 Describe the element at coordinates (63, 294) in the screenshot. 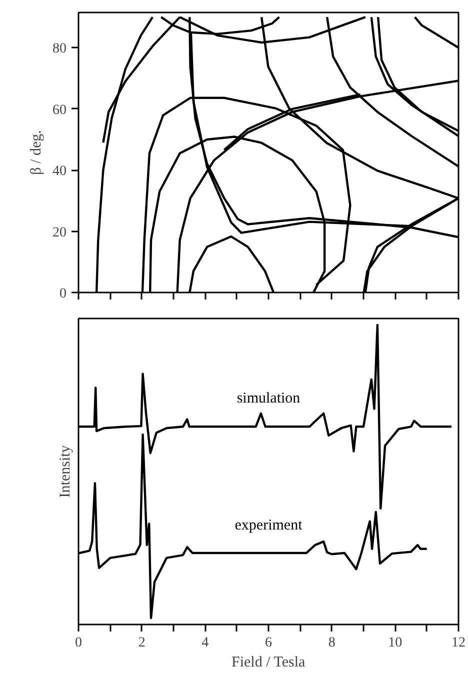

I see `y-tick-label: 0` at that location.